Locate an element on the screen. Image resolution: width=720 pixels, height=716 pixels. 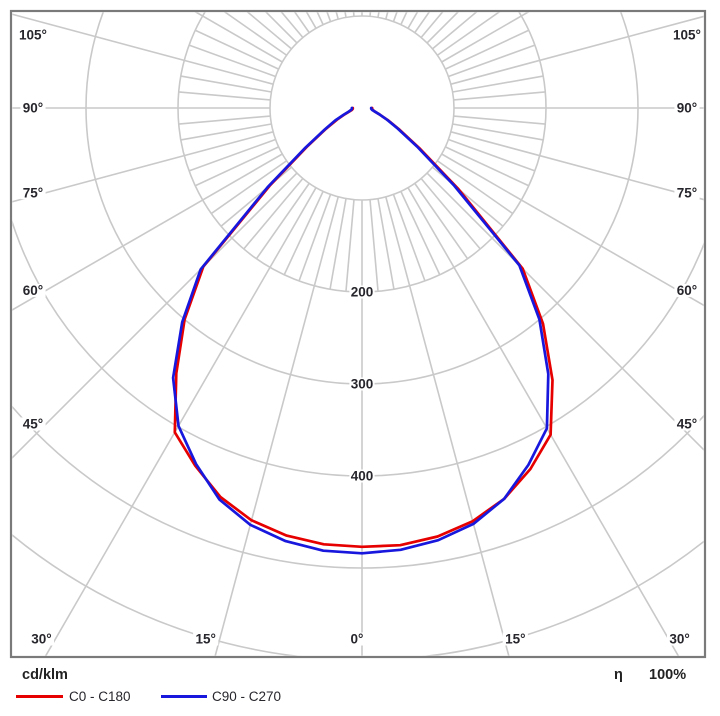
angle-label-right: 45° is located at coordinates (687, 424).